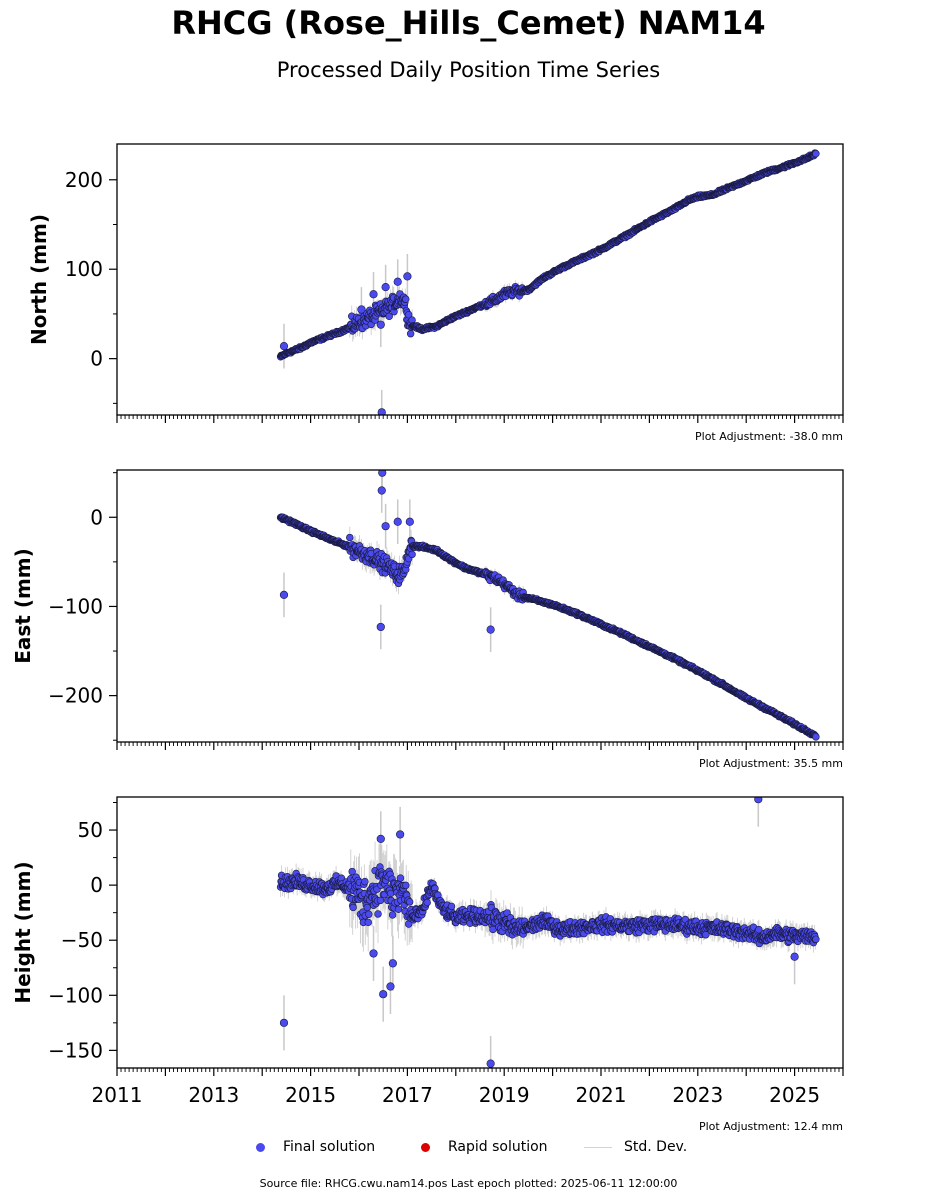  Describe the element at coordinates (23, 606) in the screenshot. I see `y-axis-label: East (mm)` at that location.